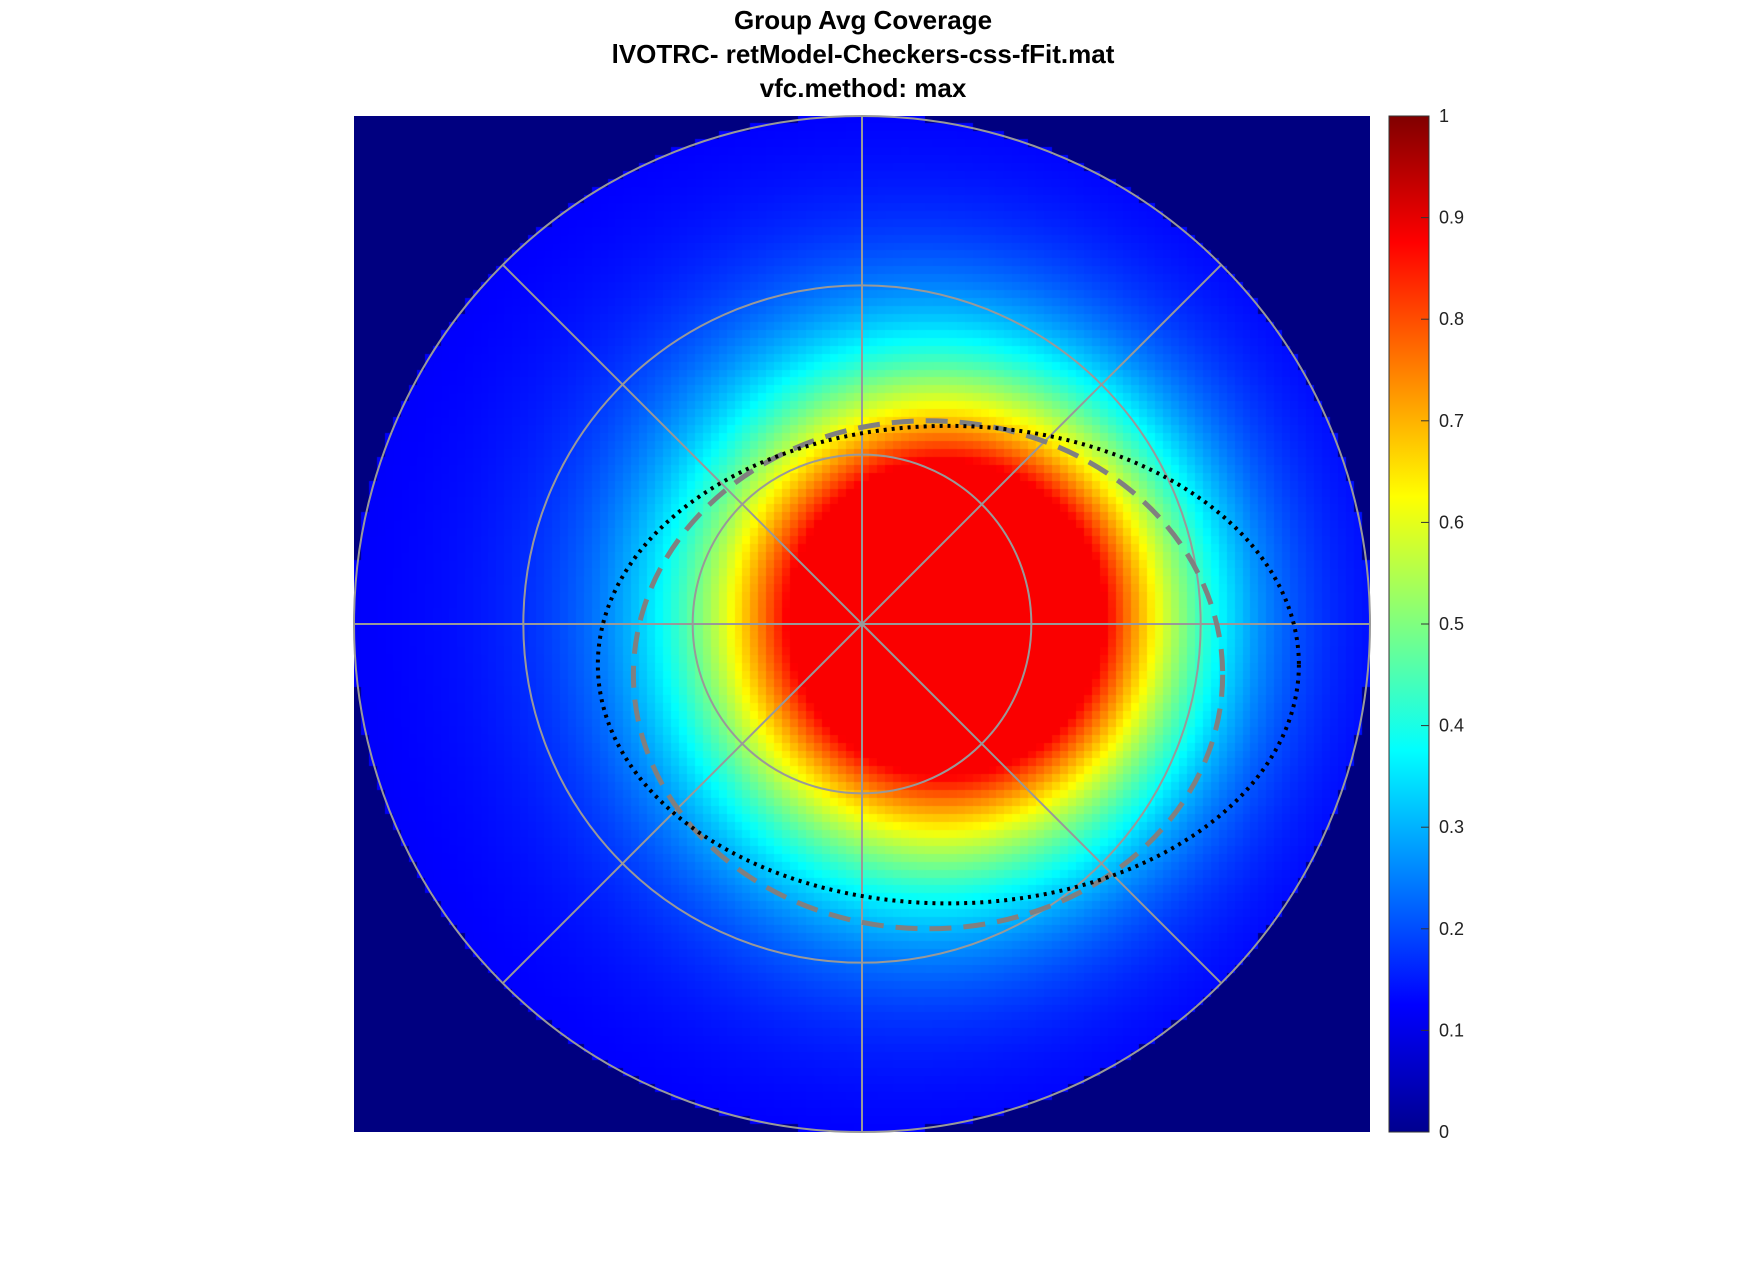  Describe the element at coordinates (1451, 726) in the screenshot. I see `colorbar-tick-label: 0.4` at that location.